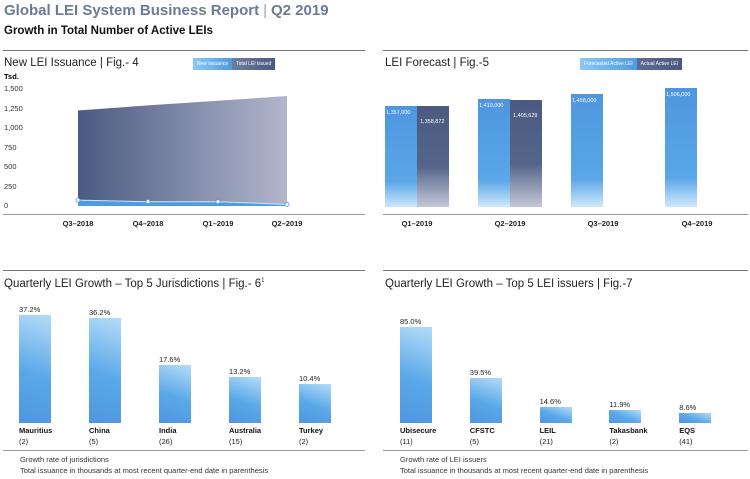  What do you see at coordinates (686, 441) in the screenshot?
I see `category-count: (41)` at bounding box center [686, 441].